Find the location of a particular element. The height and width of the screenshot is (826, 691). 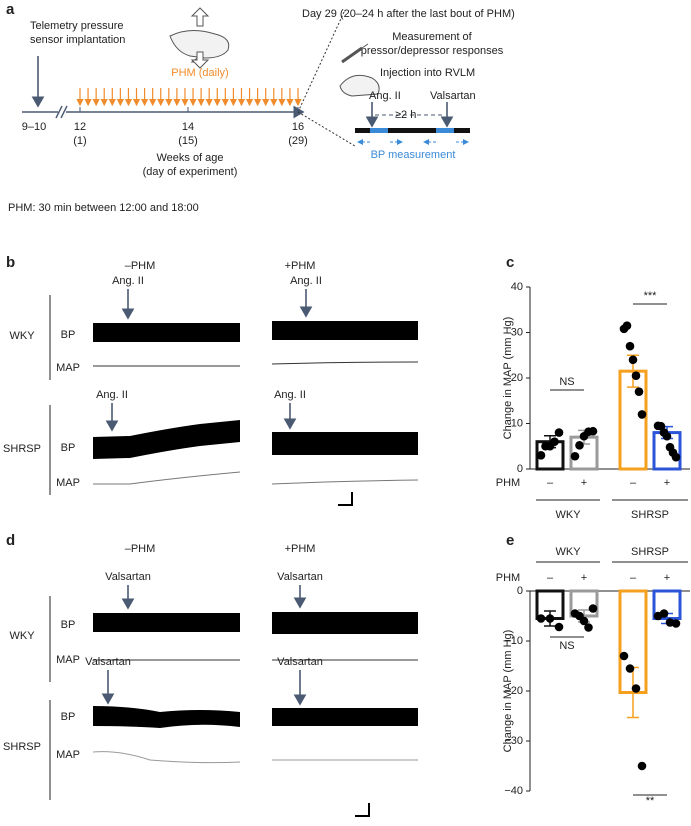

phm-arrows is located at coordinates (189, 97).